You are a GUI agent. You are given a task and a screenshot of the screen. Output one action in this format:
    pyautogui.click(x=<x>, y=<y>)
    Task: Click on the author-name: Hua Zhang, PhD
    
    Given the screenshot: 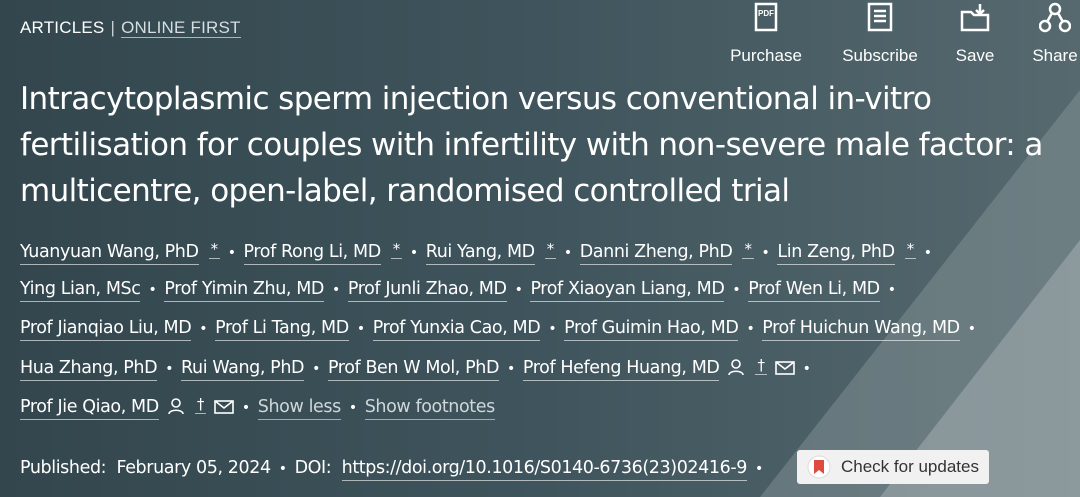 What is the action you would take?
    pyautogui.click(x=89, y=369)
    